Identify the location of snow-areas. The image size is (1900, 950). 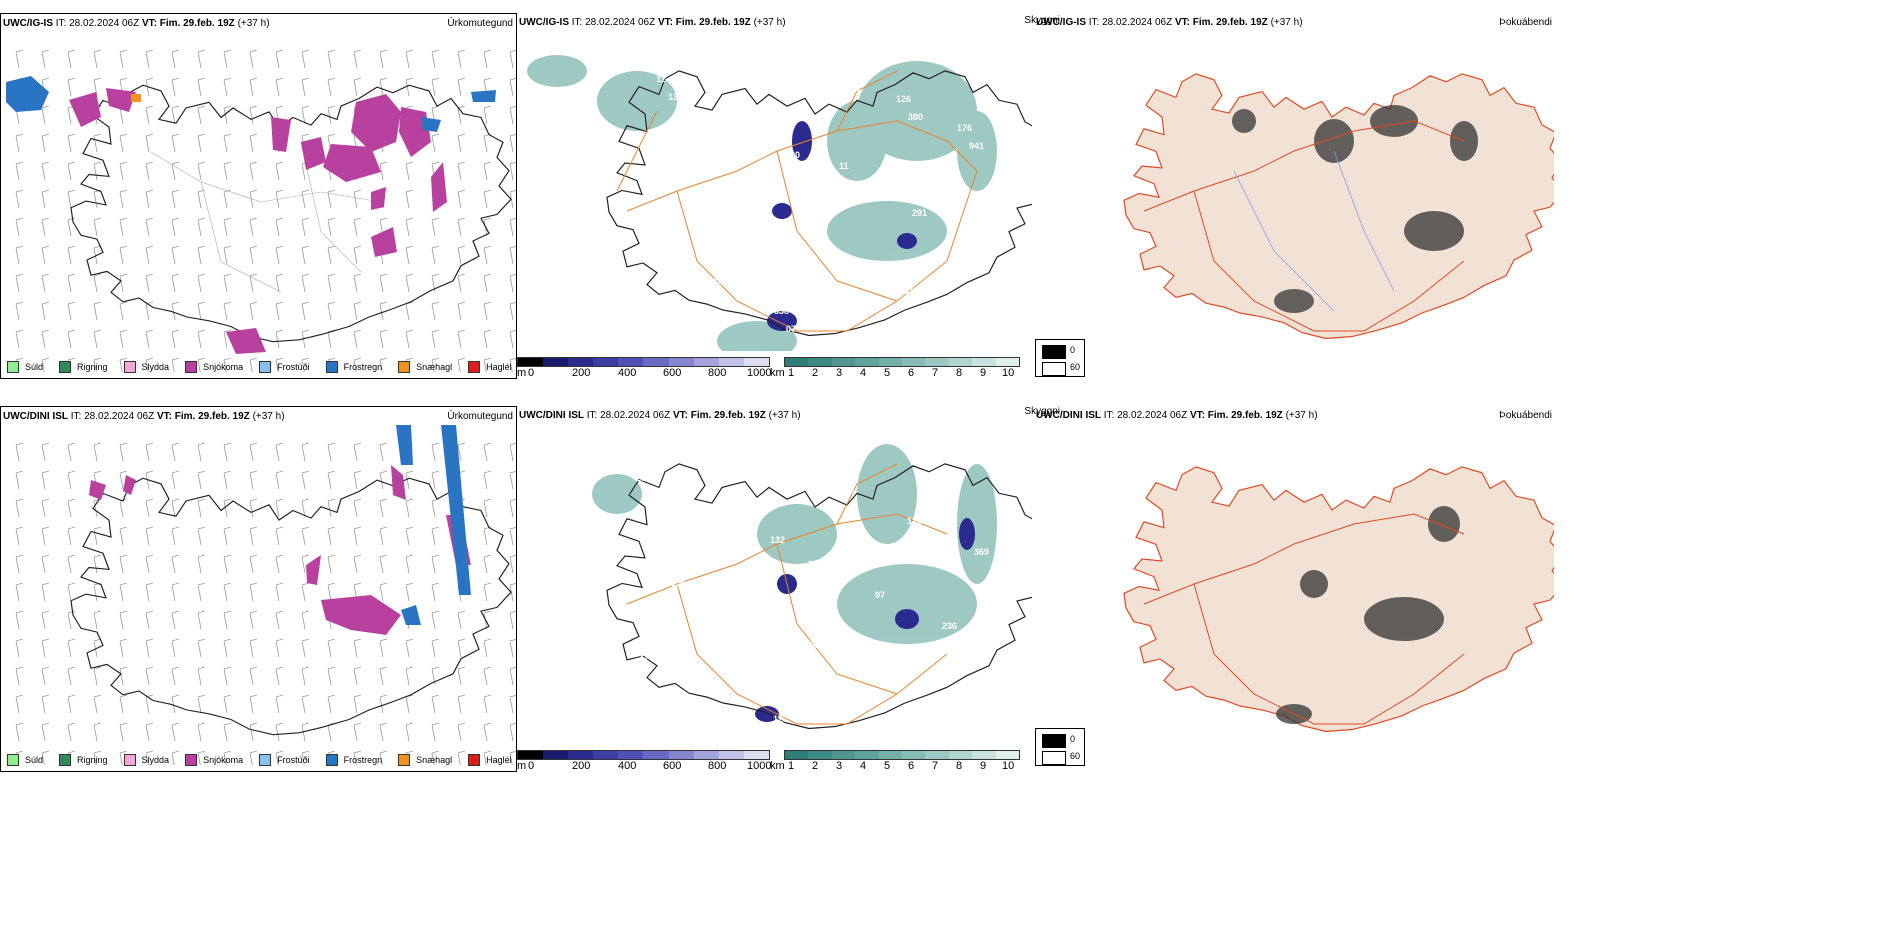
(258, 221).